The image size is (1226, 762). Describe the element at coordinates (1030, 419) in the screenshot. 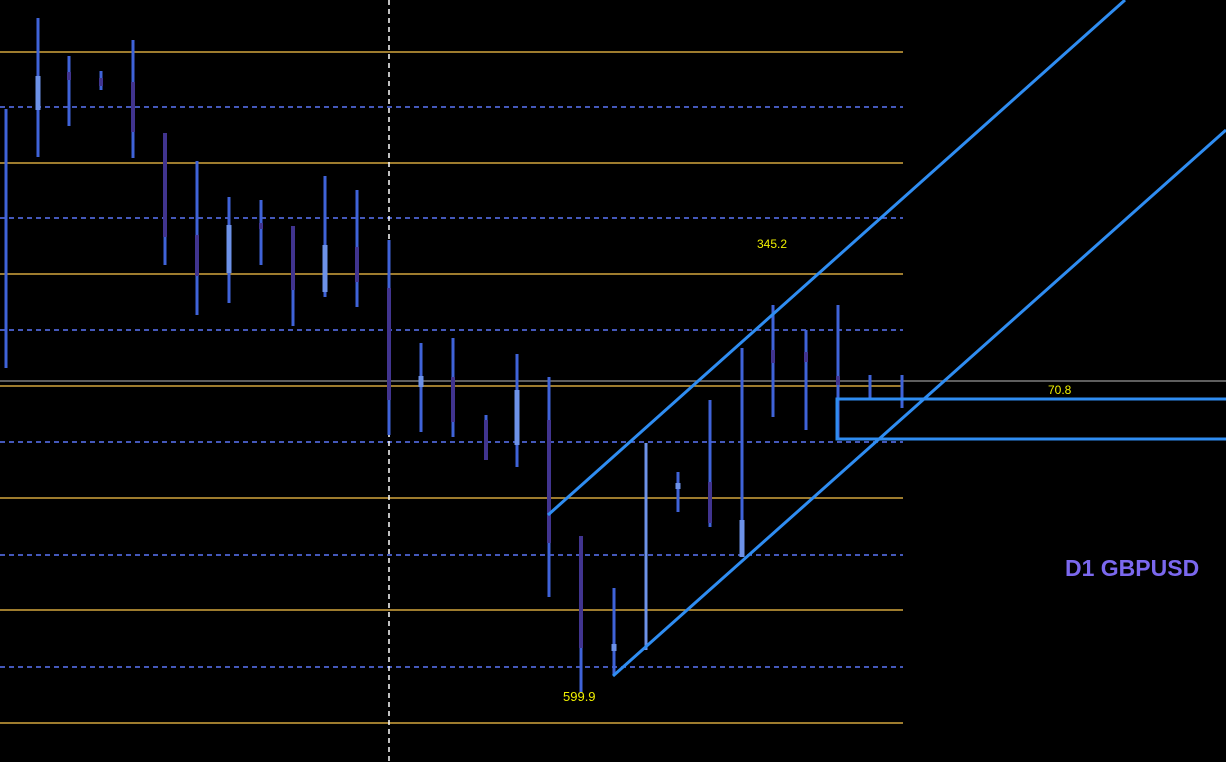

I see `price-target-box` at that location.